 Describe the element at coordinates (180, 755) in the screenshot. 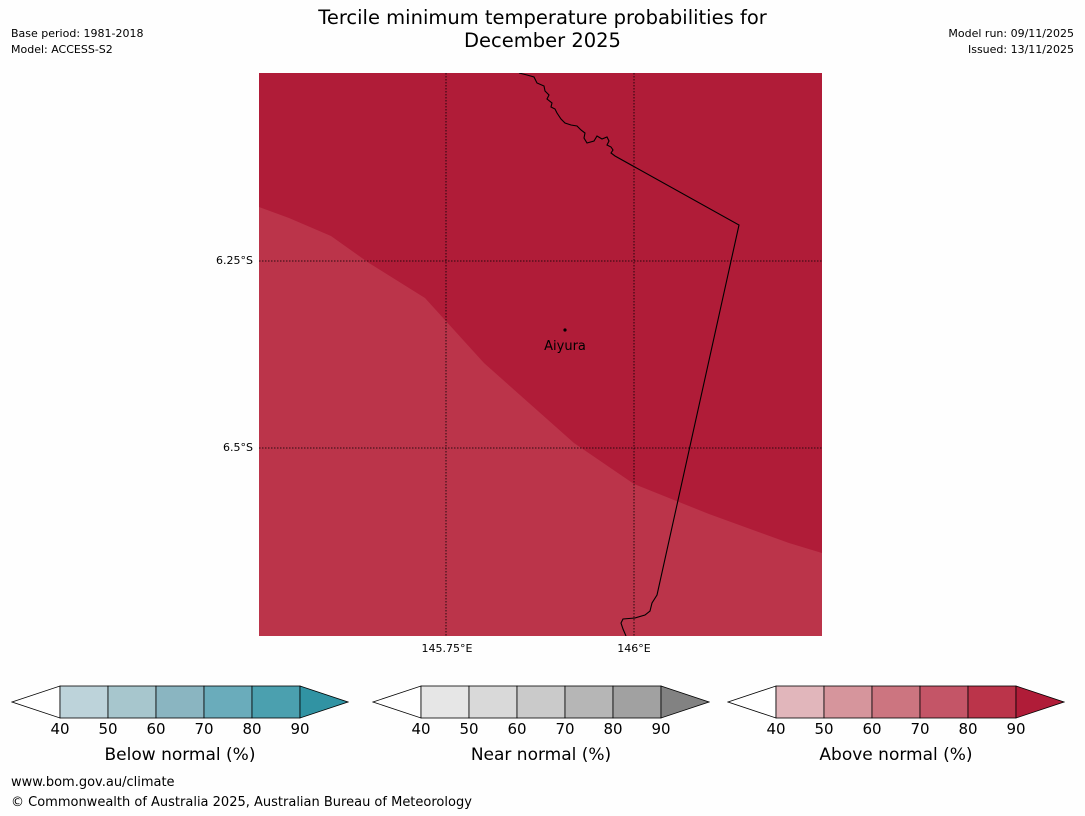

I see `colorbar-title: Below normal (%)` at that location.